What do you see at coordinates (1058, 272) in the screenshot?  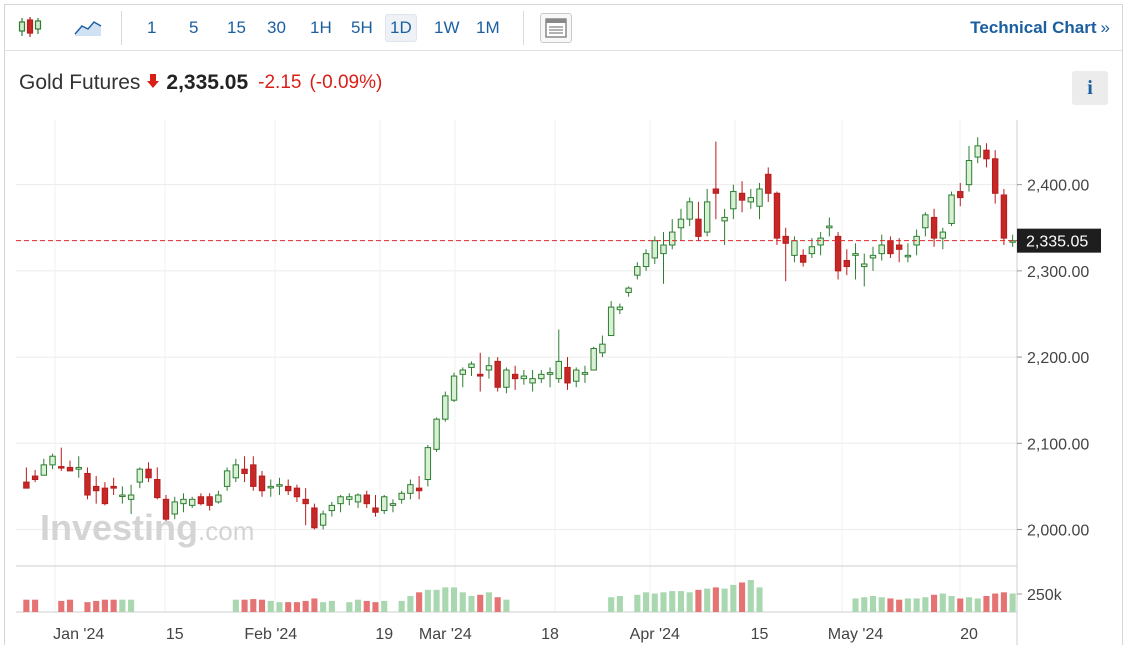 I see `y-axis-tick-label: 2,300.00` at bounding box center [1058, 272].